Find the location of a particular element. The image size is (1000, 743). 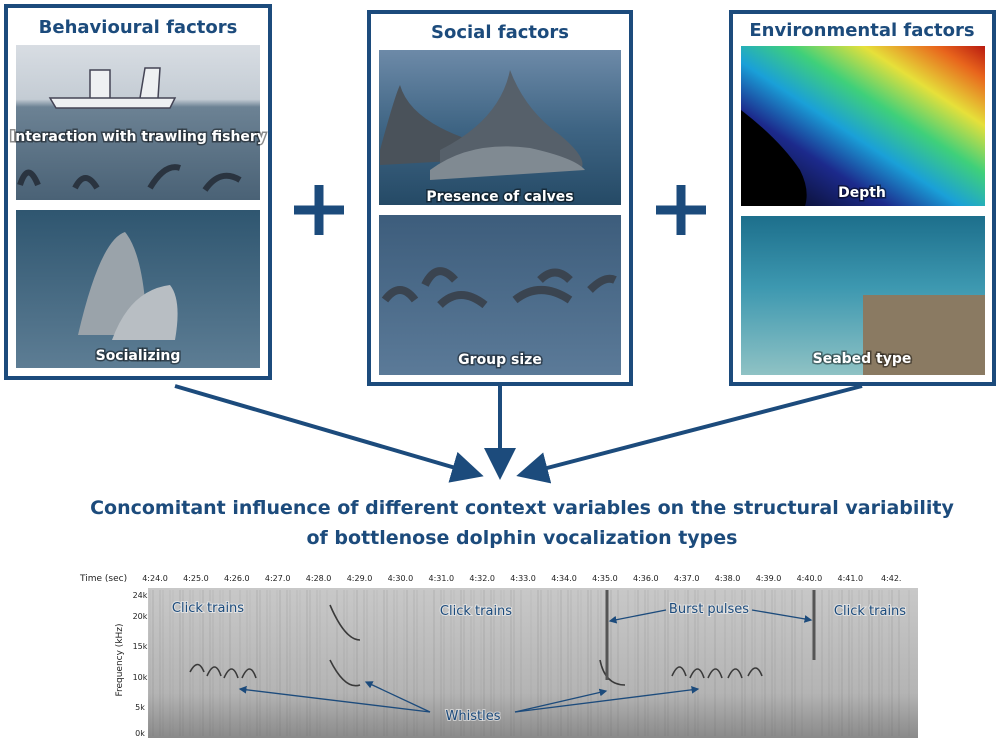

time-tick-label: 4:41.0 is located at coordinates (850, 578).